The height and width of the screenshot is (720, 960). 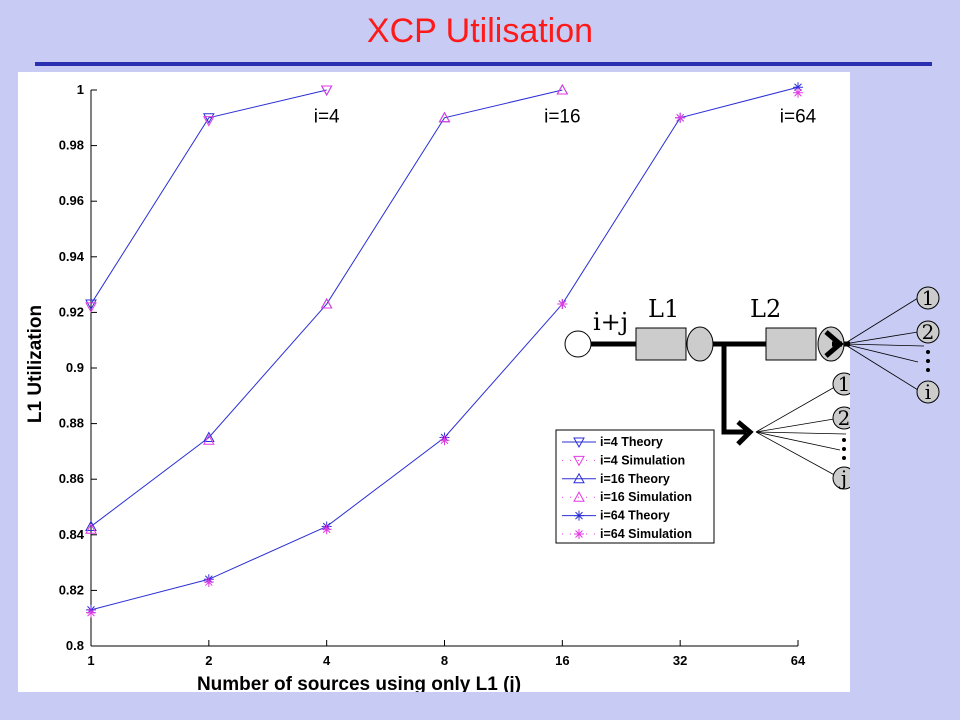 What do you see at coordinates (359, 683) in the screenshot?
I see `x-axis-title: Number of sources using only L1 (j)` at bounding box center [359, 683].